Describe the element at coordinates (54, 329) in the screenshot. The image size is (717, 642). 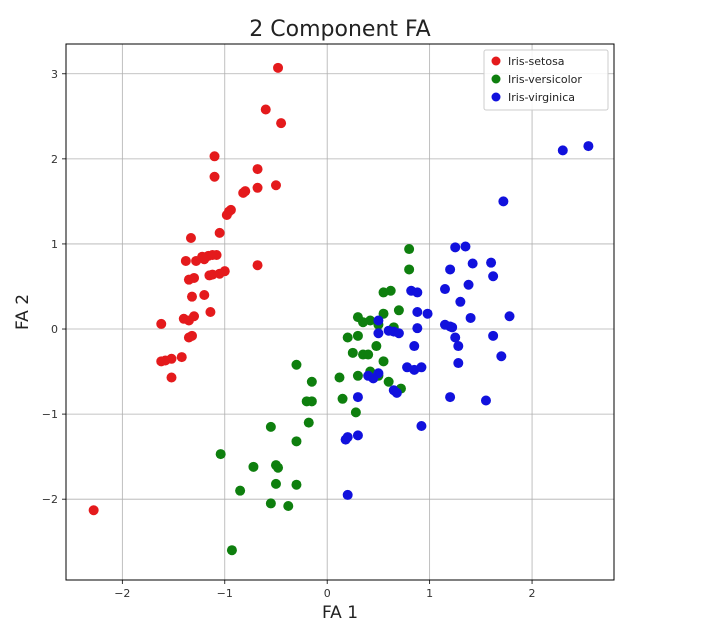
I see `y-tick-label: 0` at that location.